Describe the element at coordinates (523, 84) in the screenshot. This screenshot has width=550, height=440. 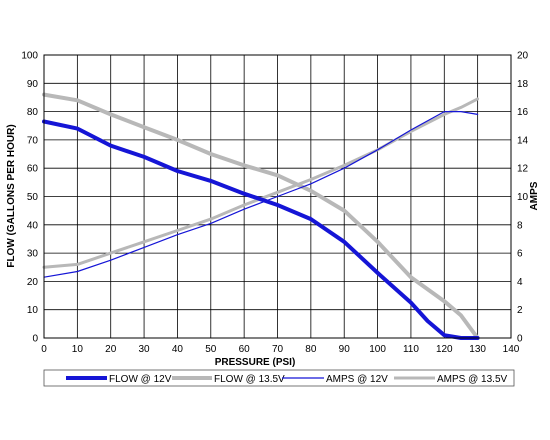
I see `y-right-tick-label: 18` at that location.